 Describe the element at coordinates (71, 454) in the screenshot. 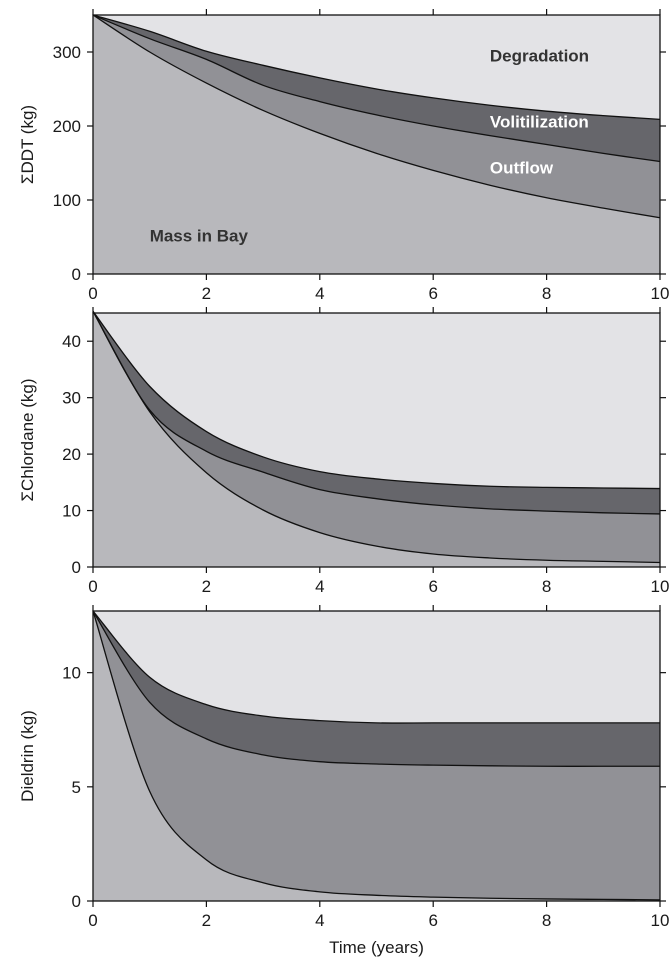

I see `y-tick-label: 20` at that location.